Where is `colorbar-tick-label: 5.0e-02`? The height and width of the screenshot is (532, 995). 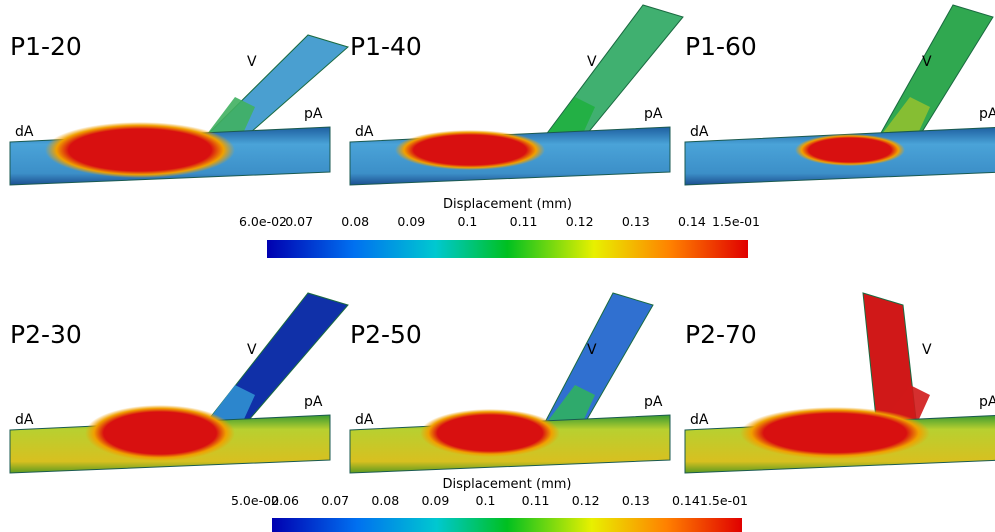
colorbar-tick-label: 5.0e-02 is located at coordinates (255, 500).